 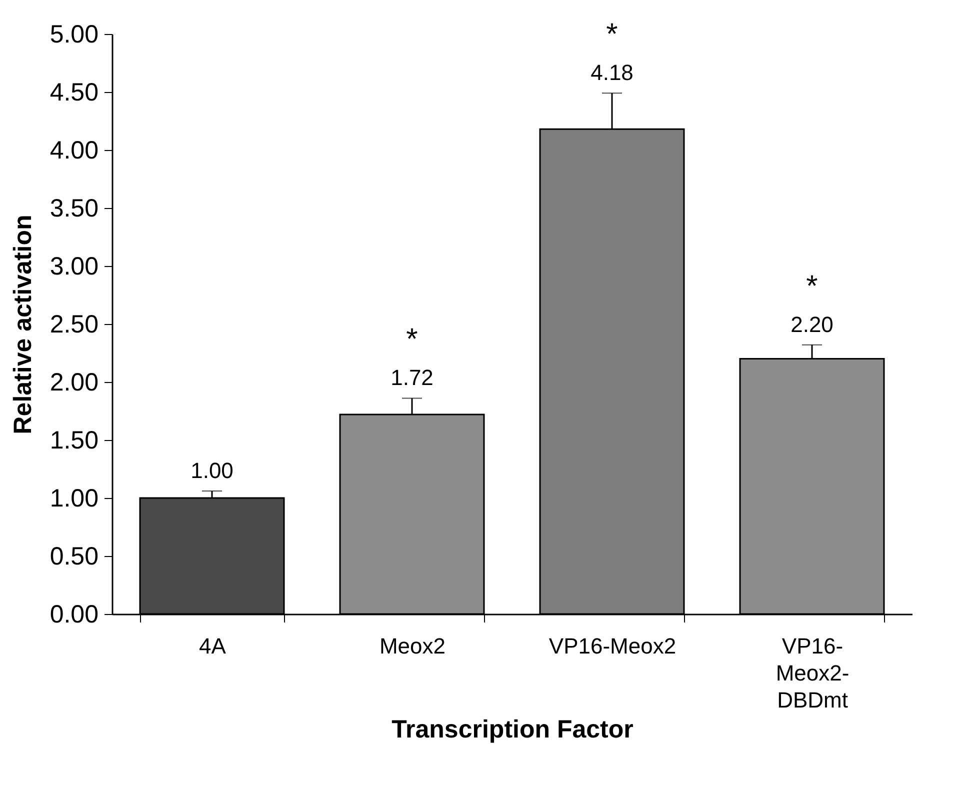 What do you see at coordinates (813, 673) in the screenshot?
I see `x-tick-label: VP16-Meox2-DBDmt` at bounding box center [813, 673].